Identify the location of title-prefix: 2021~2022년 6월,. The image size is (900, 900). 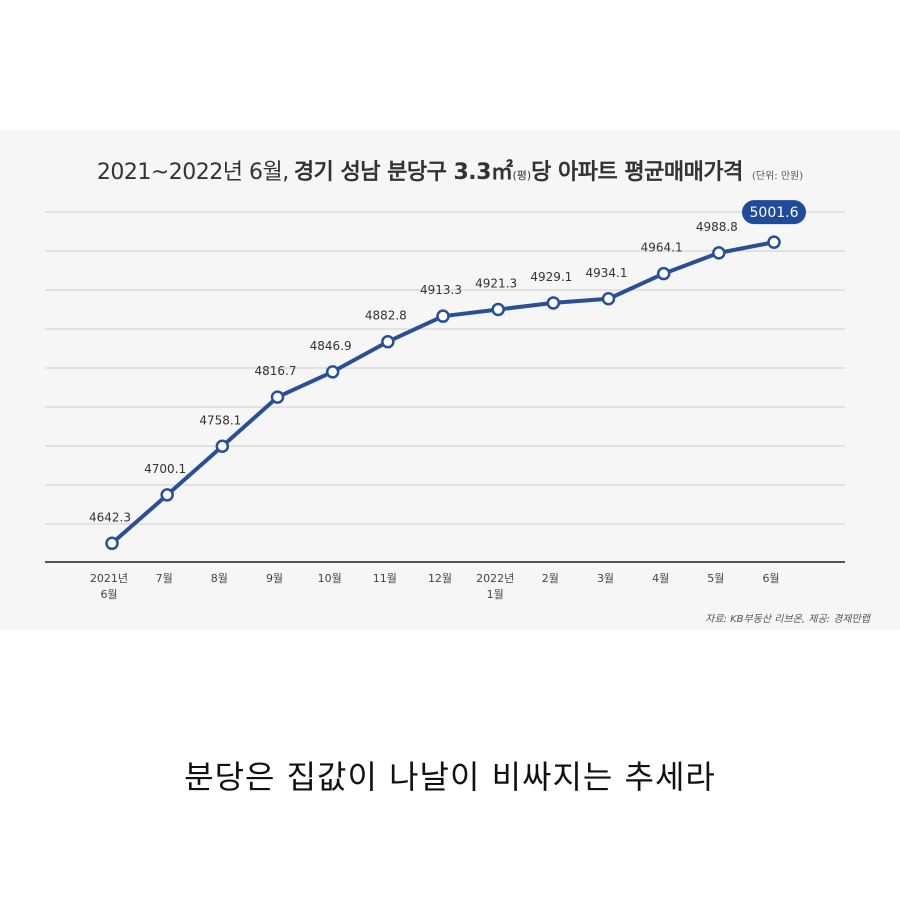
(192, 172).